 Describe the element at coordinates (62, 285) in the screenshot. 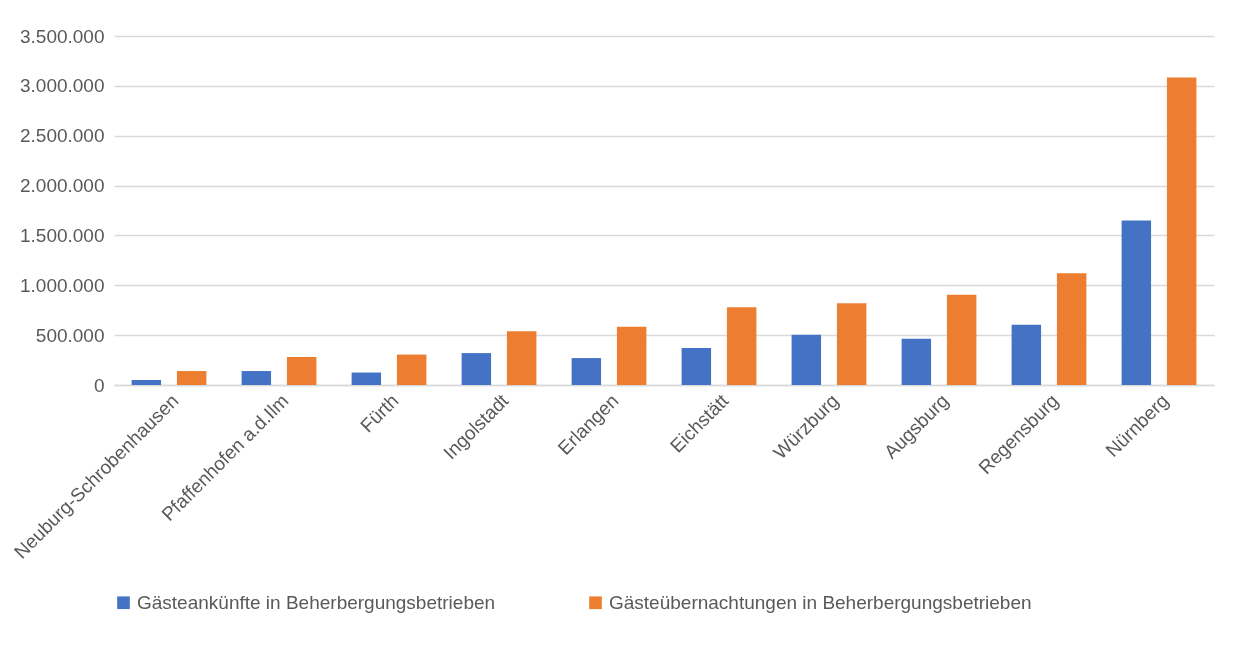

I see `y-tick-label: 1.000.000` at that location.